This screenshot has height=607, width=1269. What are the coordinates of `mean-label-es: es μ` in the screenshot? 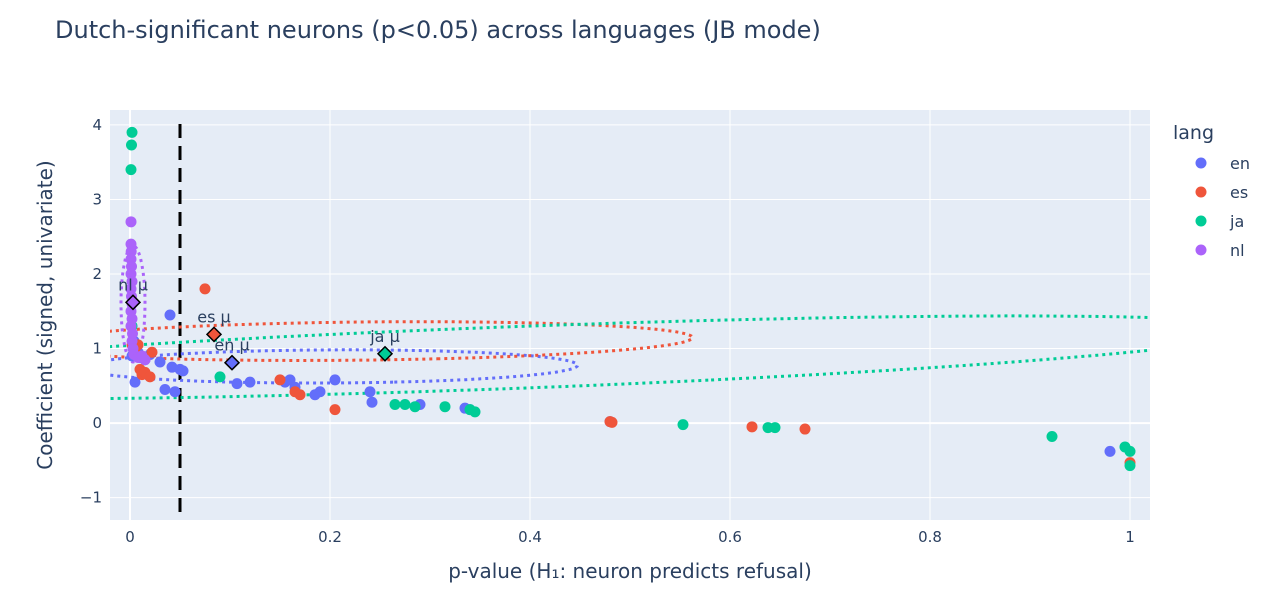 It's located at (213, 316).